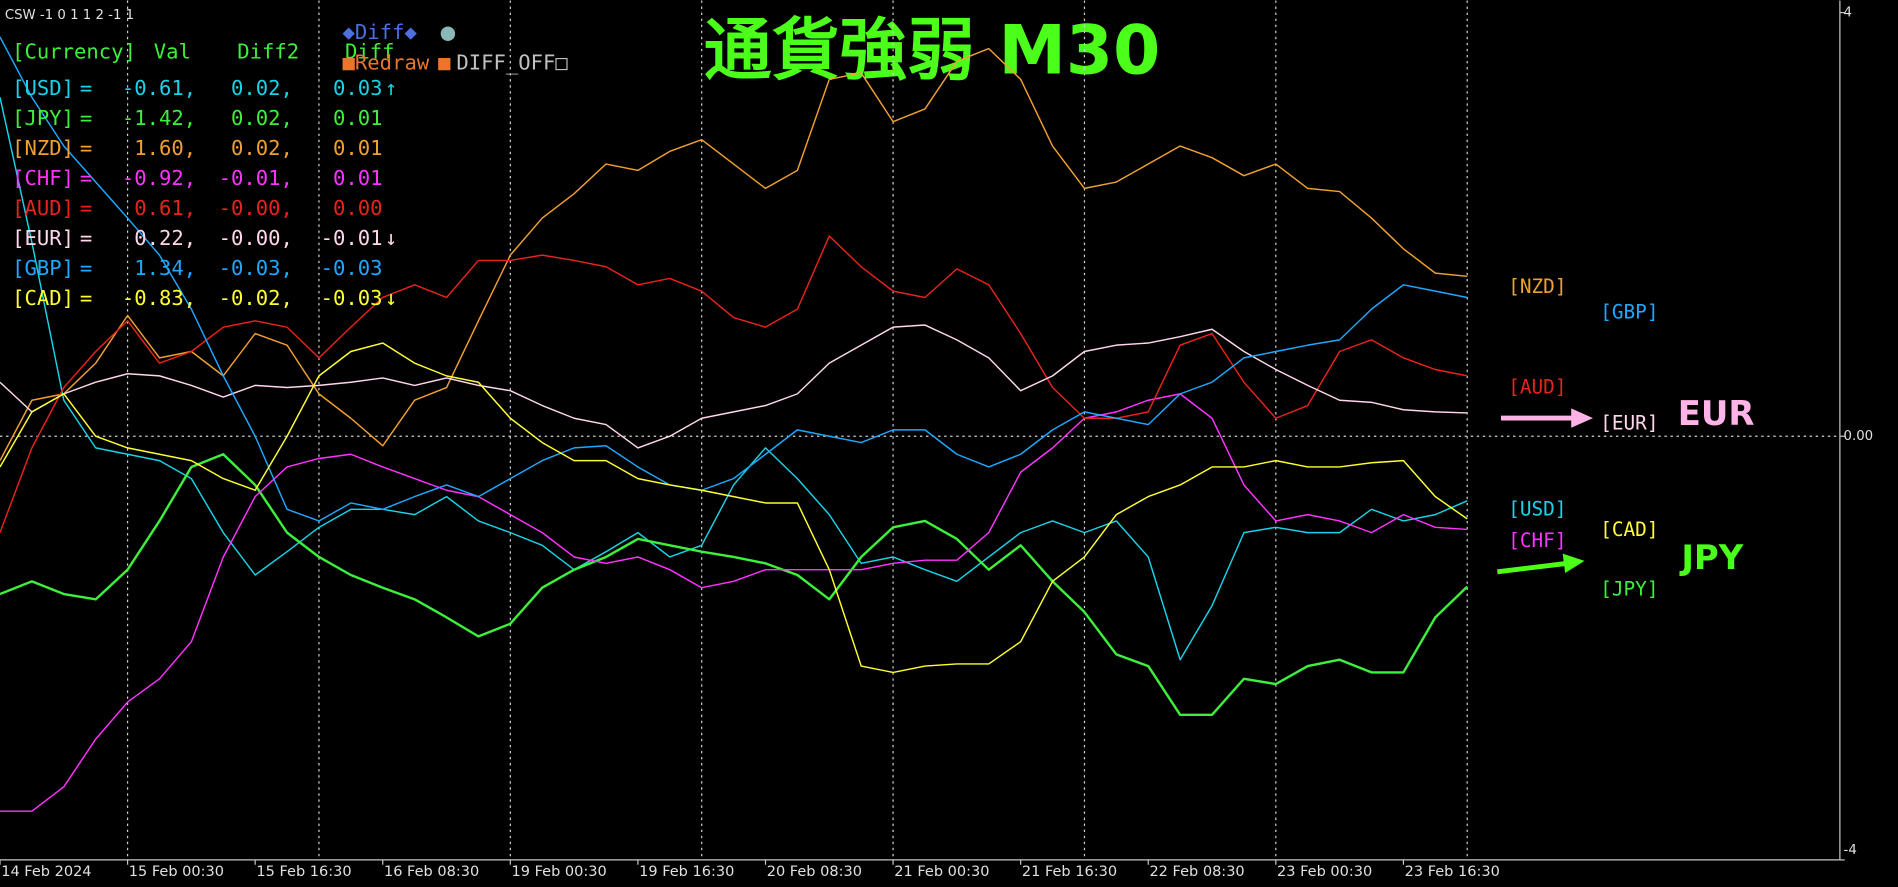 The height and width of the screenshot is (887, 1898). Describe the element at coordinates (352, 238) in the screenshot. I see `panel-diff: -0.01` at that location.